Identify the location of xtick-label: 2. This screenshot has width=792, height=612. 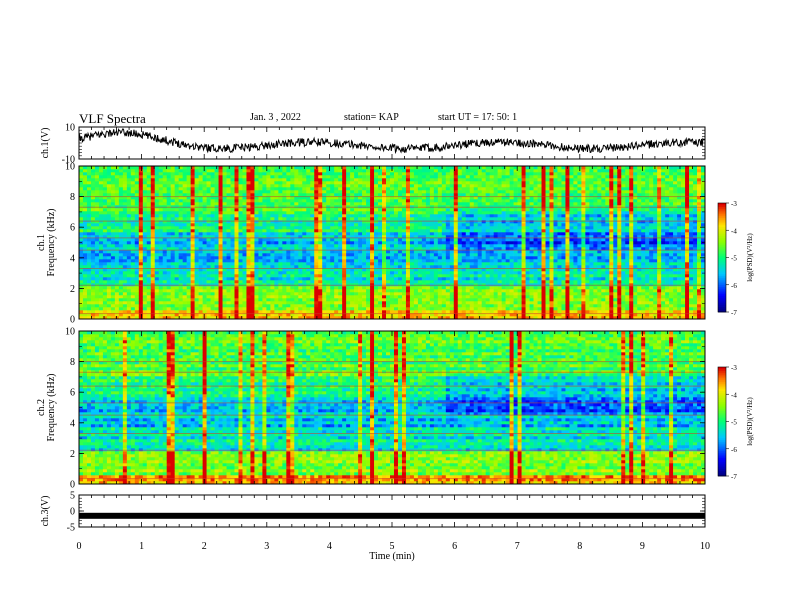
(204, 546).